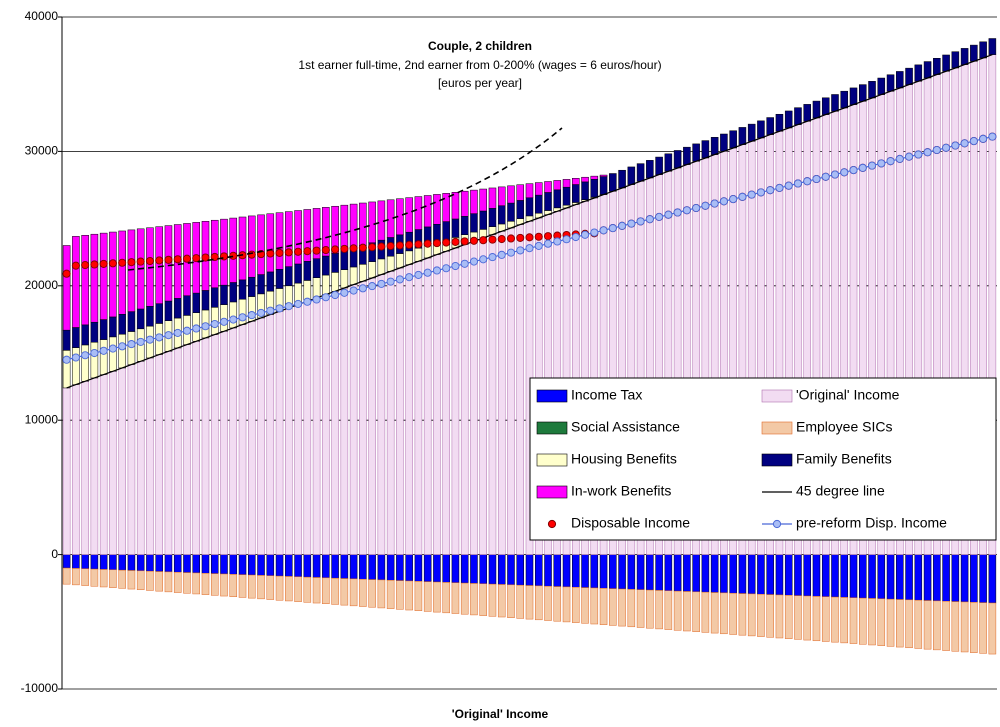  Describe the element at coordinates (500, 714) in the screenshot. I see `x-axis-label: 'Original' Income` at that location.